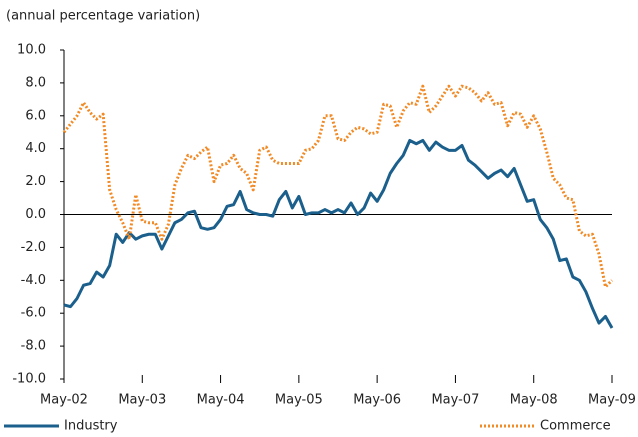  What do you see at coordinates (35, 214) in the screenshot?
I see `y-tick-label: 0.0` at bounding box center [35, 214].